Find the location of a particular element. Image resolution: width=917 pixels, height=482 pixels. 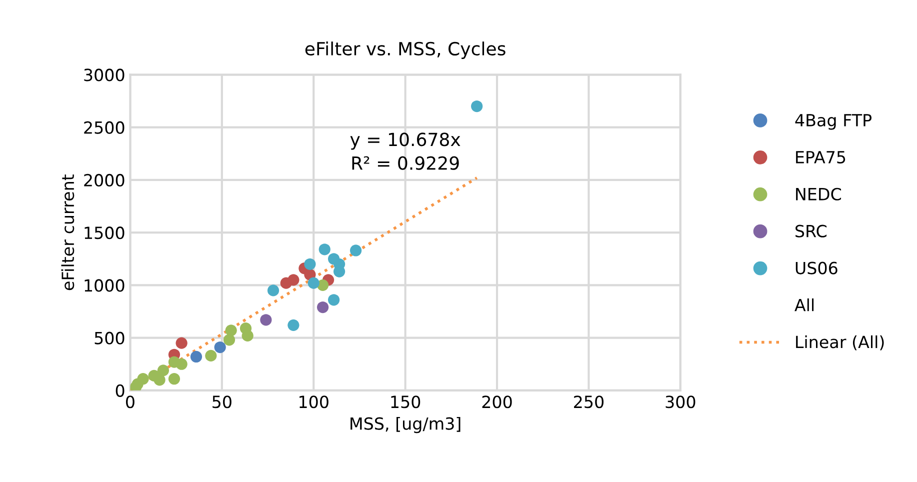

y-tick-label: 1000 is located at coordinates (104, 285).